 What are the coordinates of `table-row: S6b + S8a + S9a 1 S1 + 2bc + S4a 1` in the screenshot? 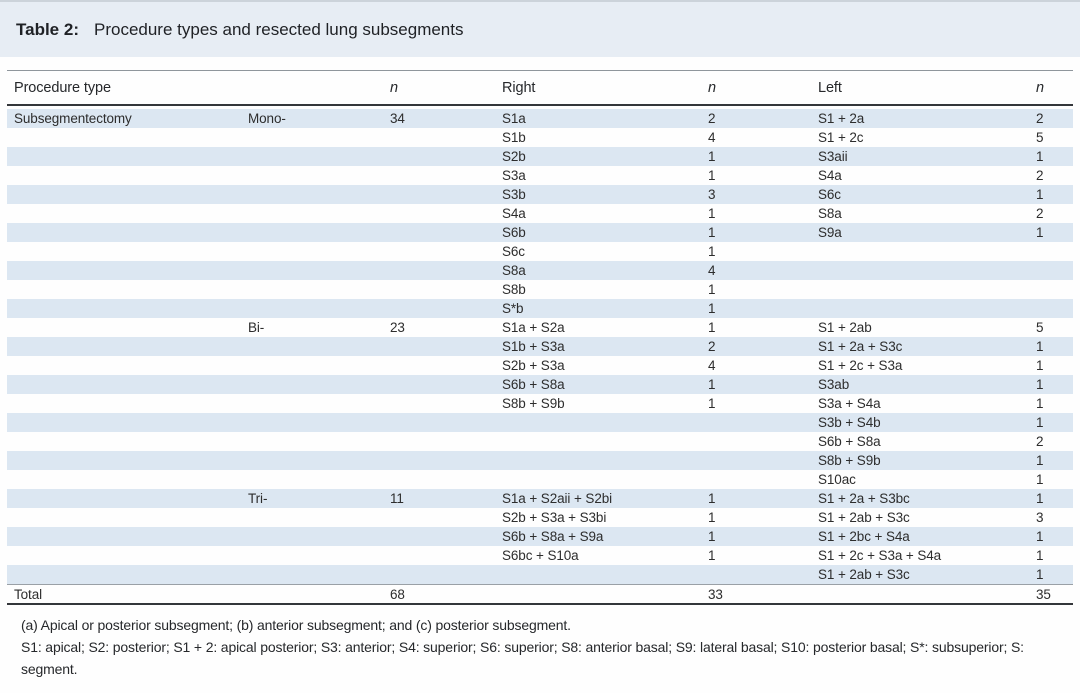 It's located at (540, 536).